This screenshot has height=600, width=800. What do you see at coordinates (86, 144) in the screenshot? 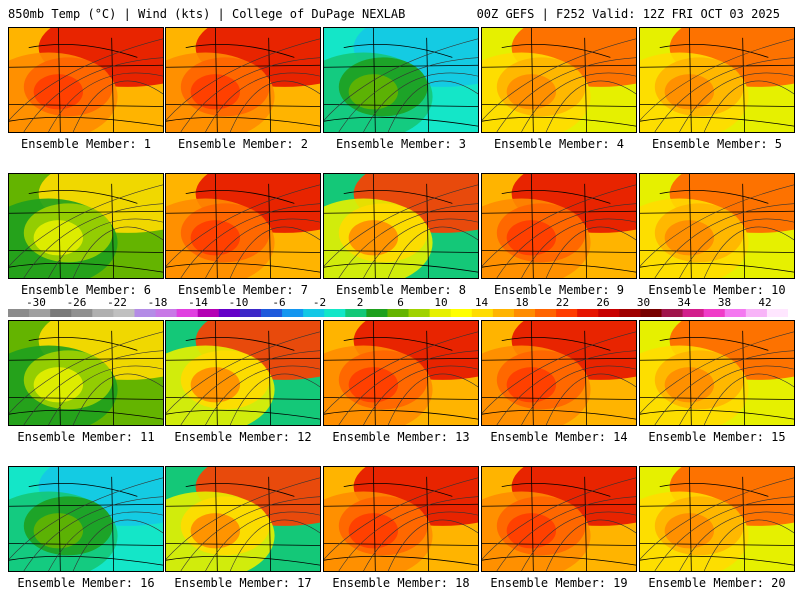
I see `ensemble-member-label: Ensemble Member: 1` at bounding box center [86, 144].